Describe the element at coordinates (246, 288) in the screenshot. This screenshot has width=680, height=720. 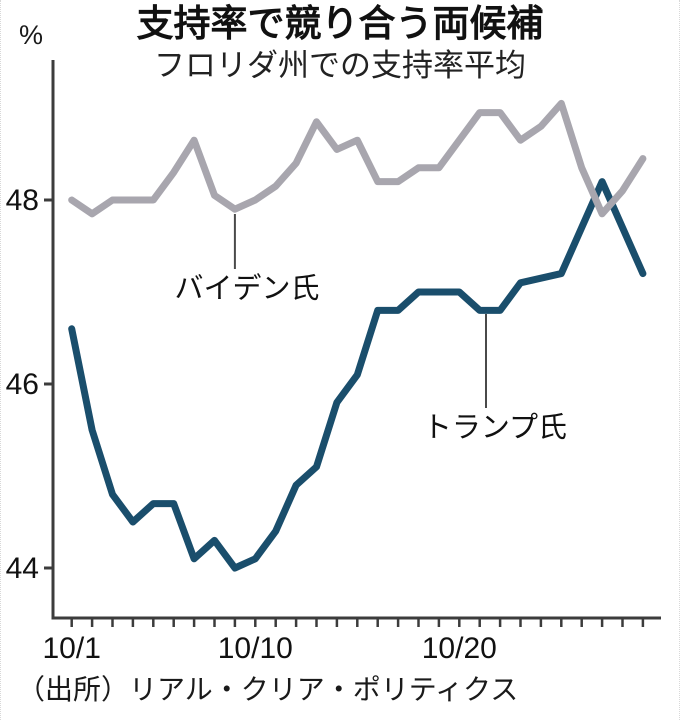
I see `biden-callout-label: バイデン氏` at that location.